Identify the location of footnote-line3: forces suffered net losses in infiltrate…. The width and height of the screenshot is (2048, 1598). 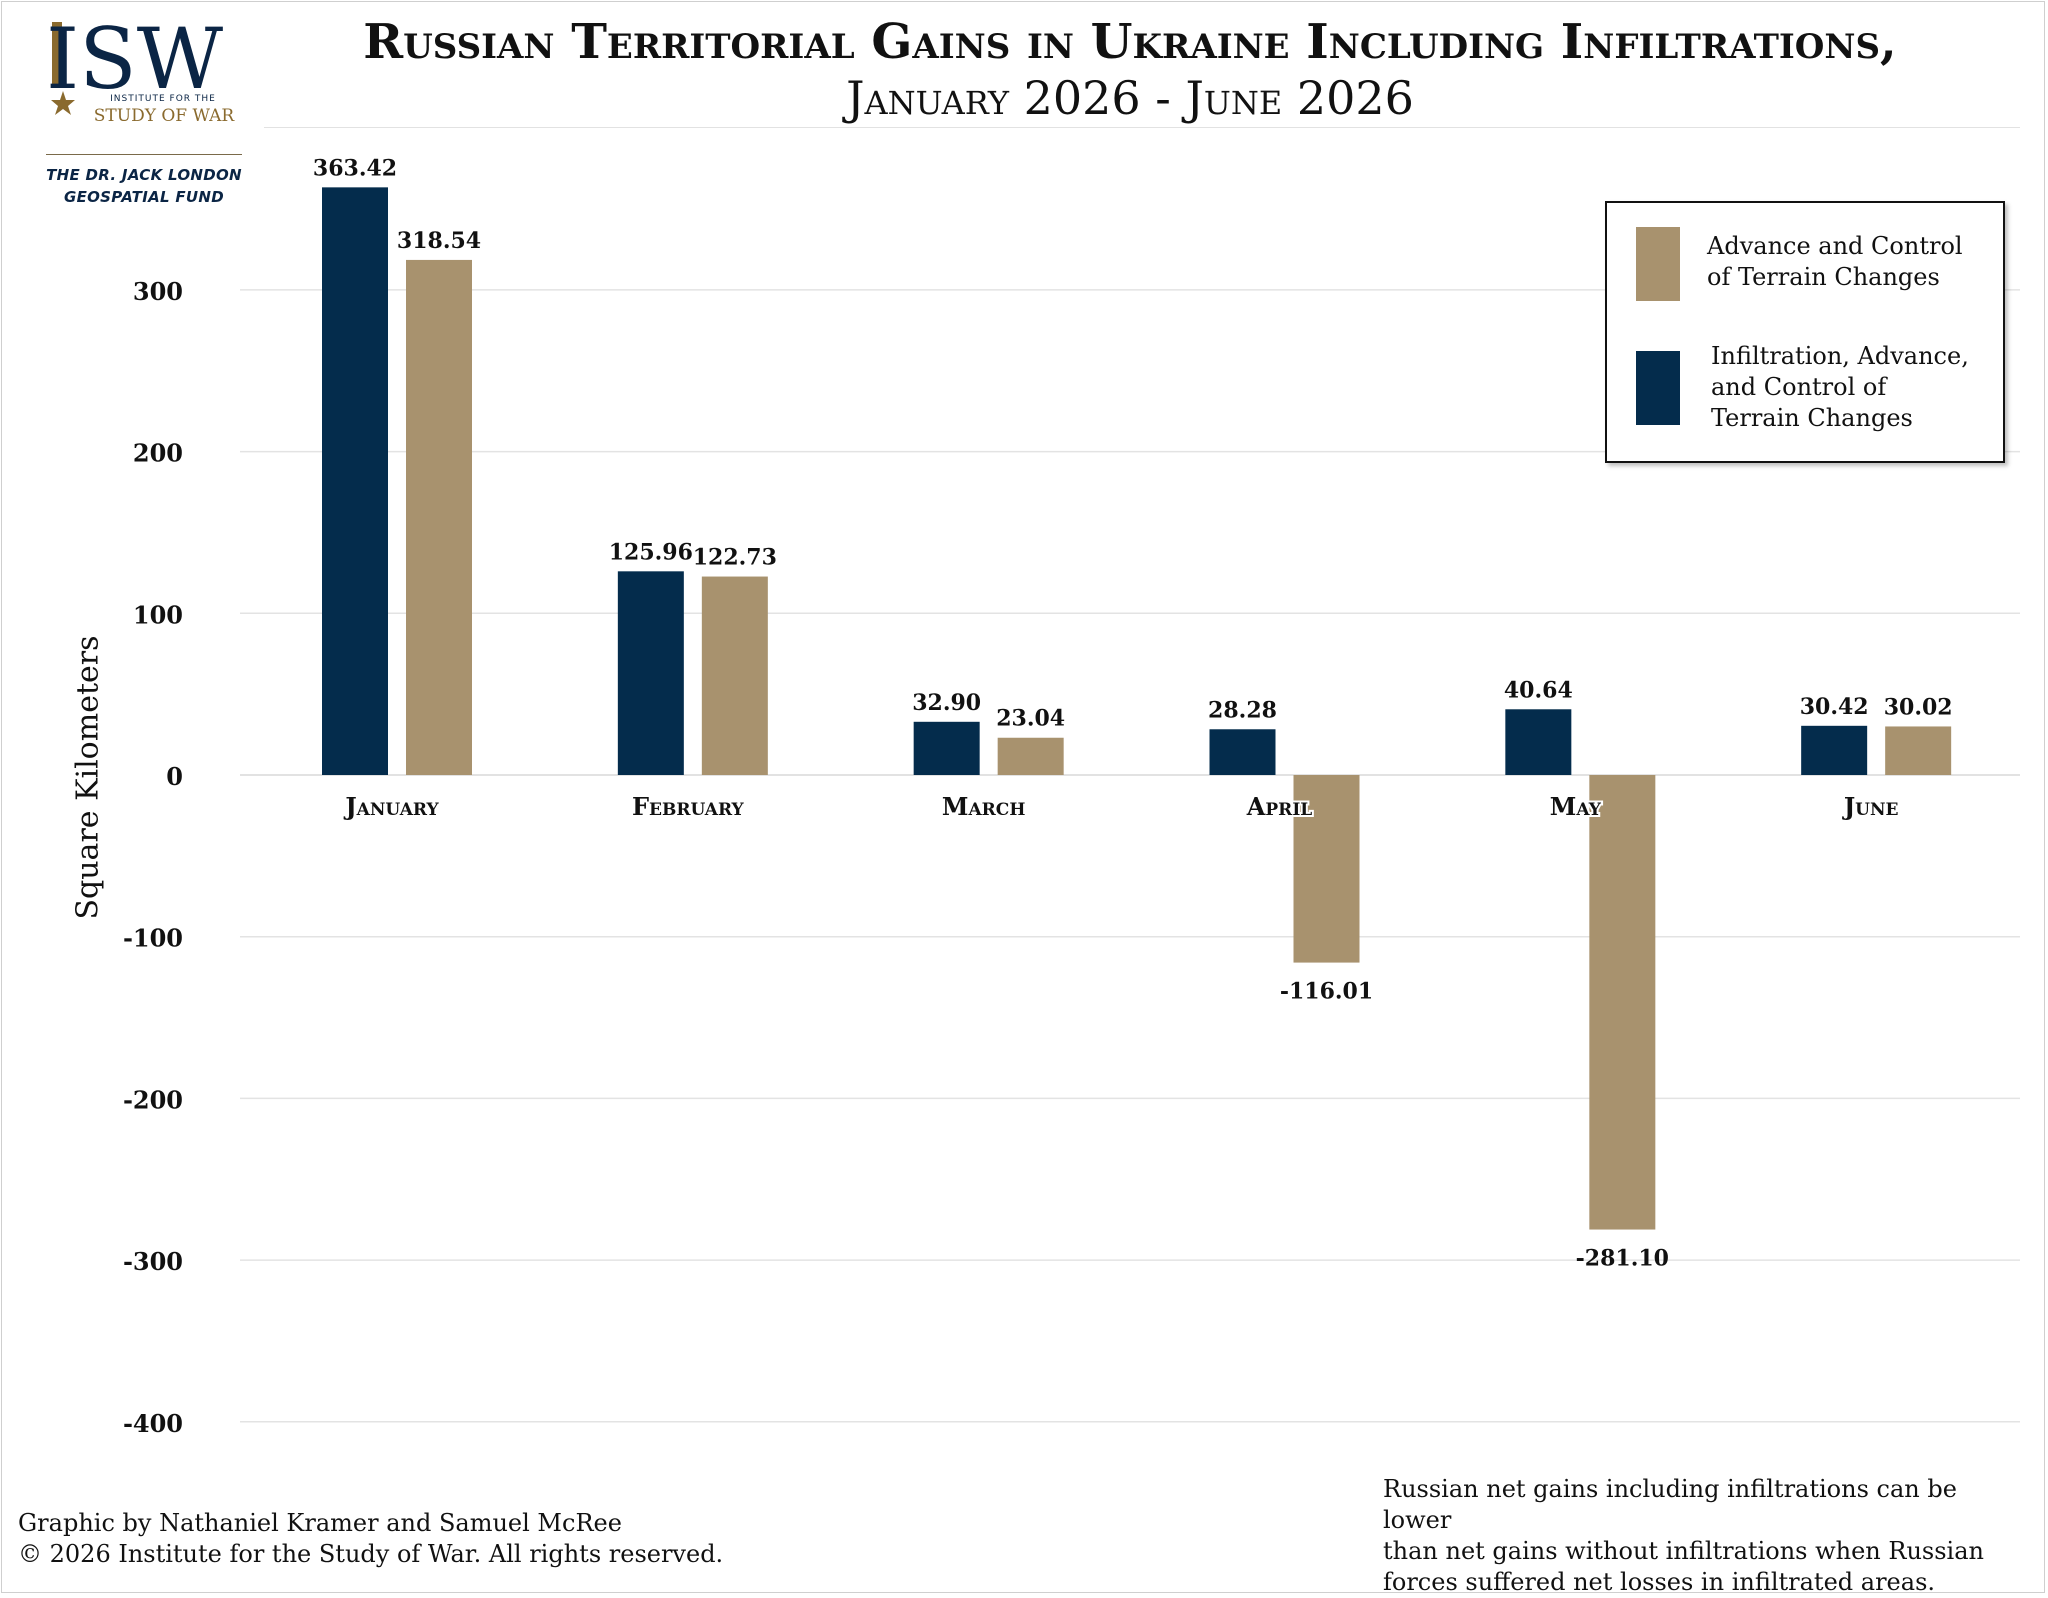
(1659, 1582).